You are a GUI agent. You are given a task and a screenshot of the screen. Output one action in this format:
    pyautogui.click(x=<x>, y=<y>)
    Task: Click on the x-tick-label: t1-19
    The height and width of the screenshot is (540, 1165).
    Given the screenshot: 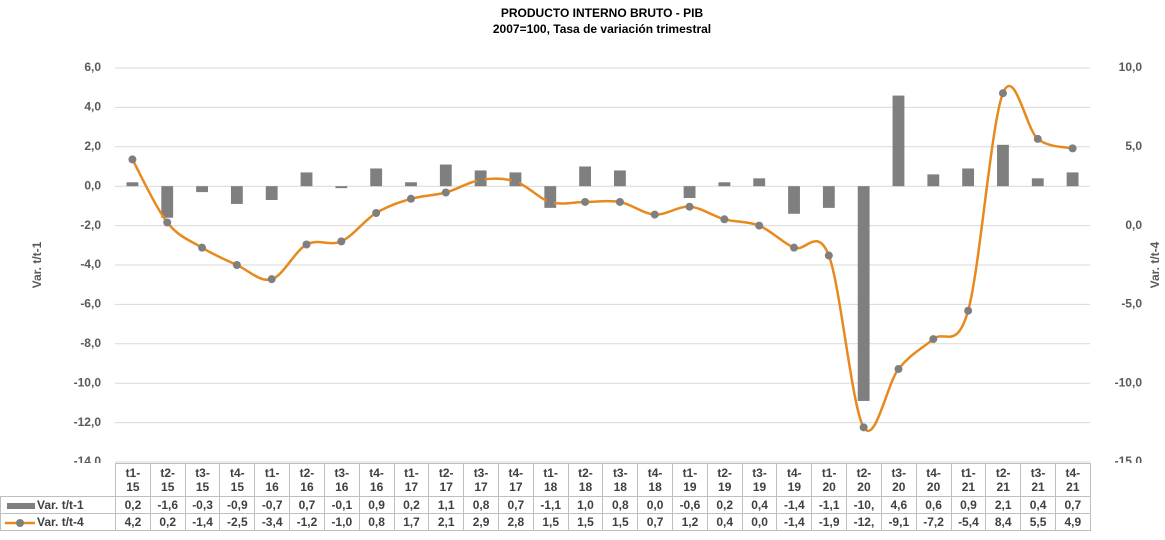 What is the action you would take?
    pyautogui.click(x=690, y=480)
    